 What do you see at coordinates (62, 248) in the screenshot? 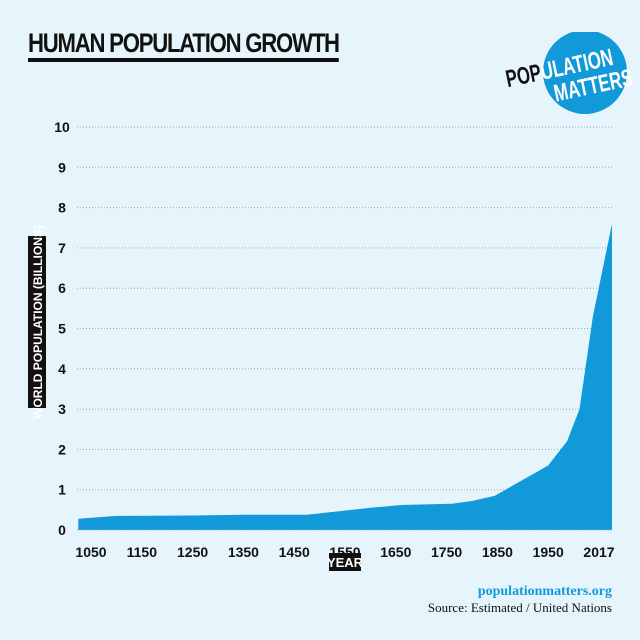
I see `y-tick-label: 7` at bounding box center [62, 248].